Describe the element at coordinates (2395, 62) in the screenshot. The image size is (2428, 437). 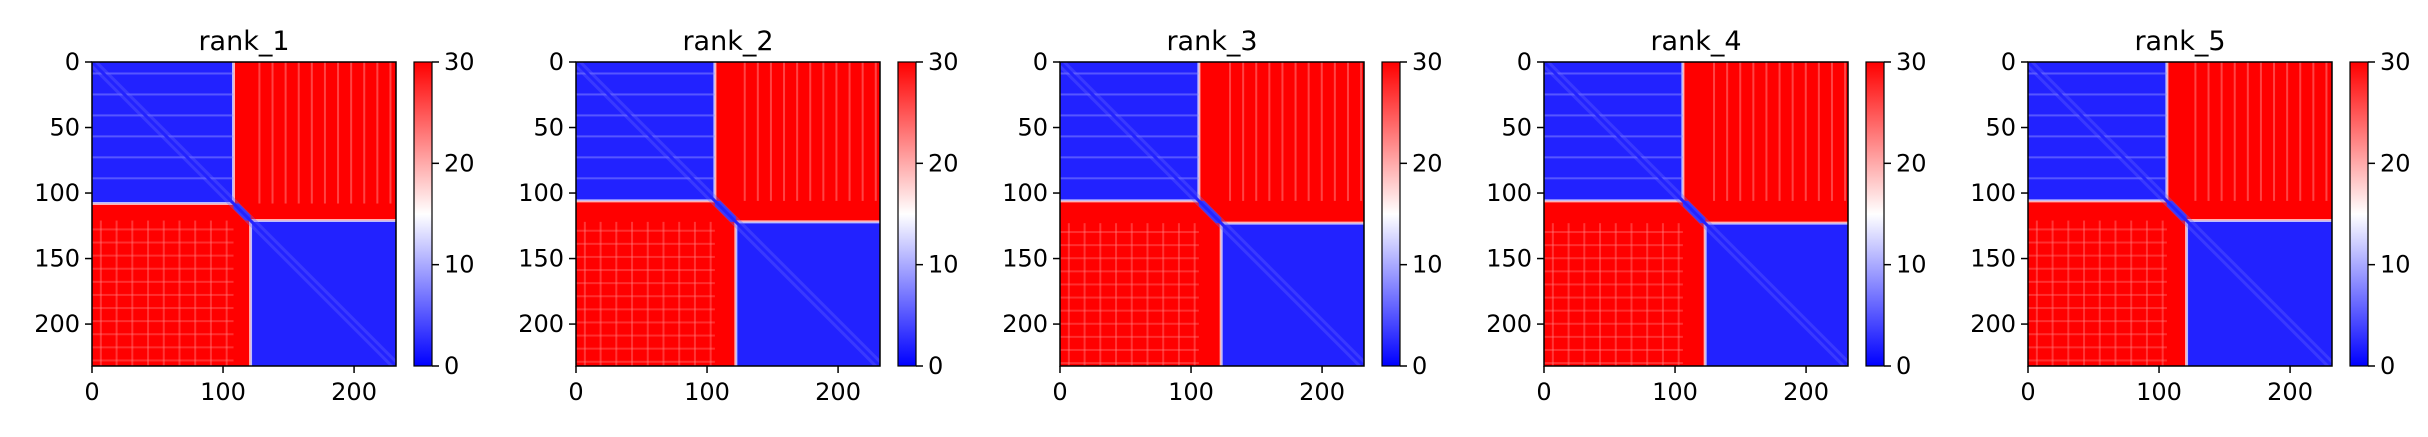
I see `colorbar-tick-label: 30` at that location.